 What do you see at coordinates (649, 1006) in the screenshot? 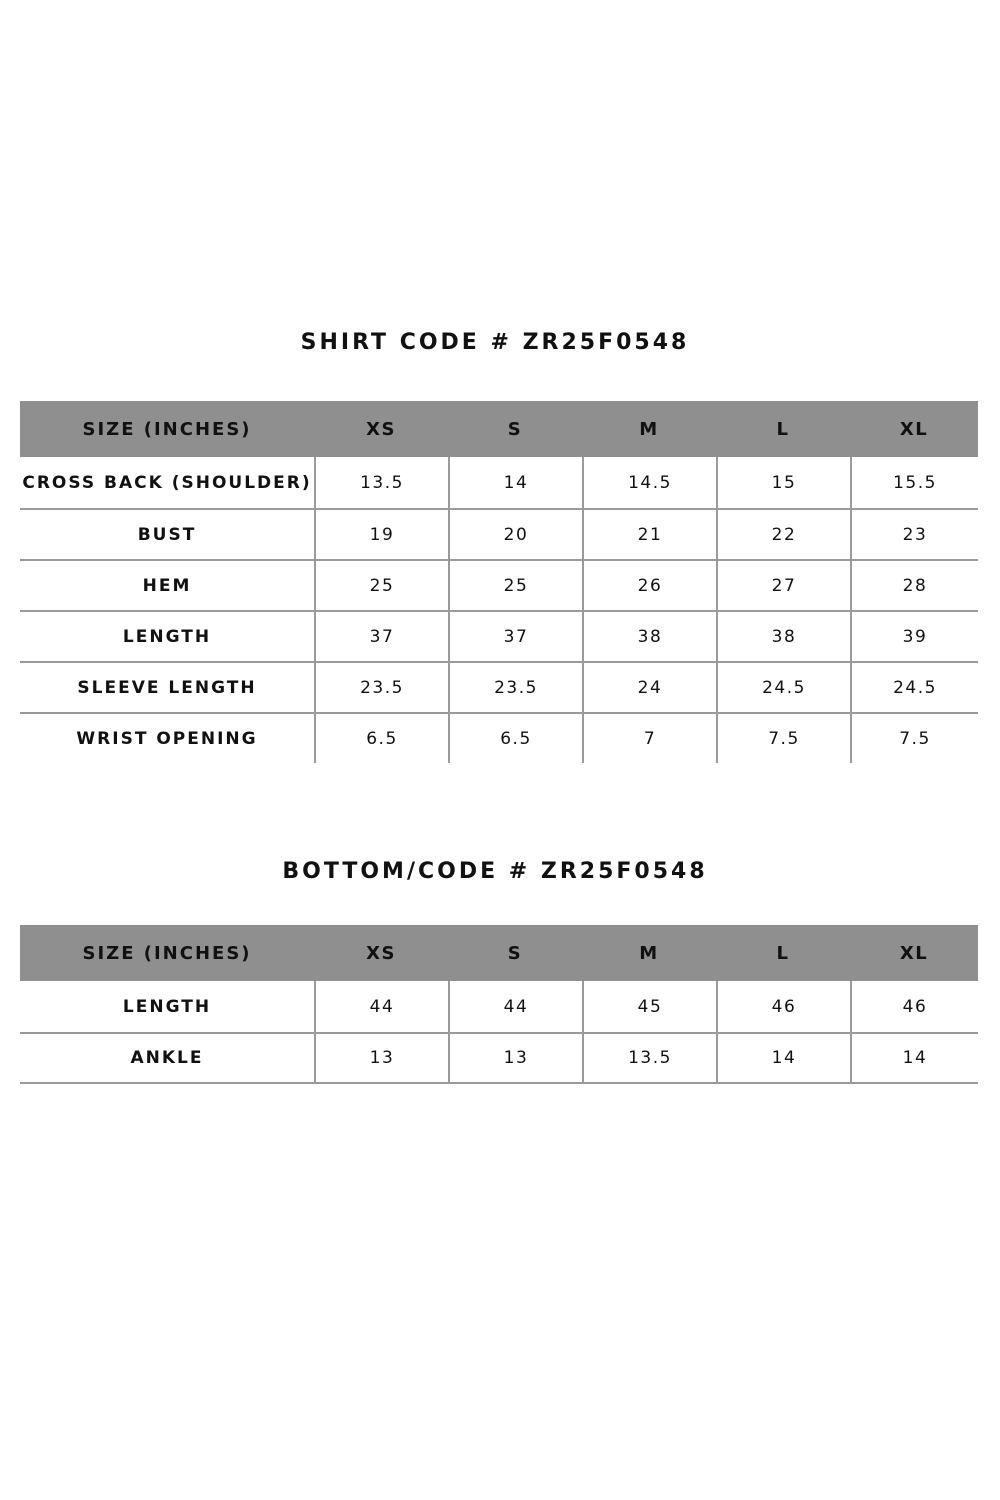
I see `measurement-value-cell: 45` at bounding box center [649, 1006].